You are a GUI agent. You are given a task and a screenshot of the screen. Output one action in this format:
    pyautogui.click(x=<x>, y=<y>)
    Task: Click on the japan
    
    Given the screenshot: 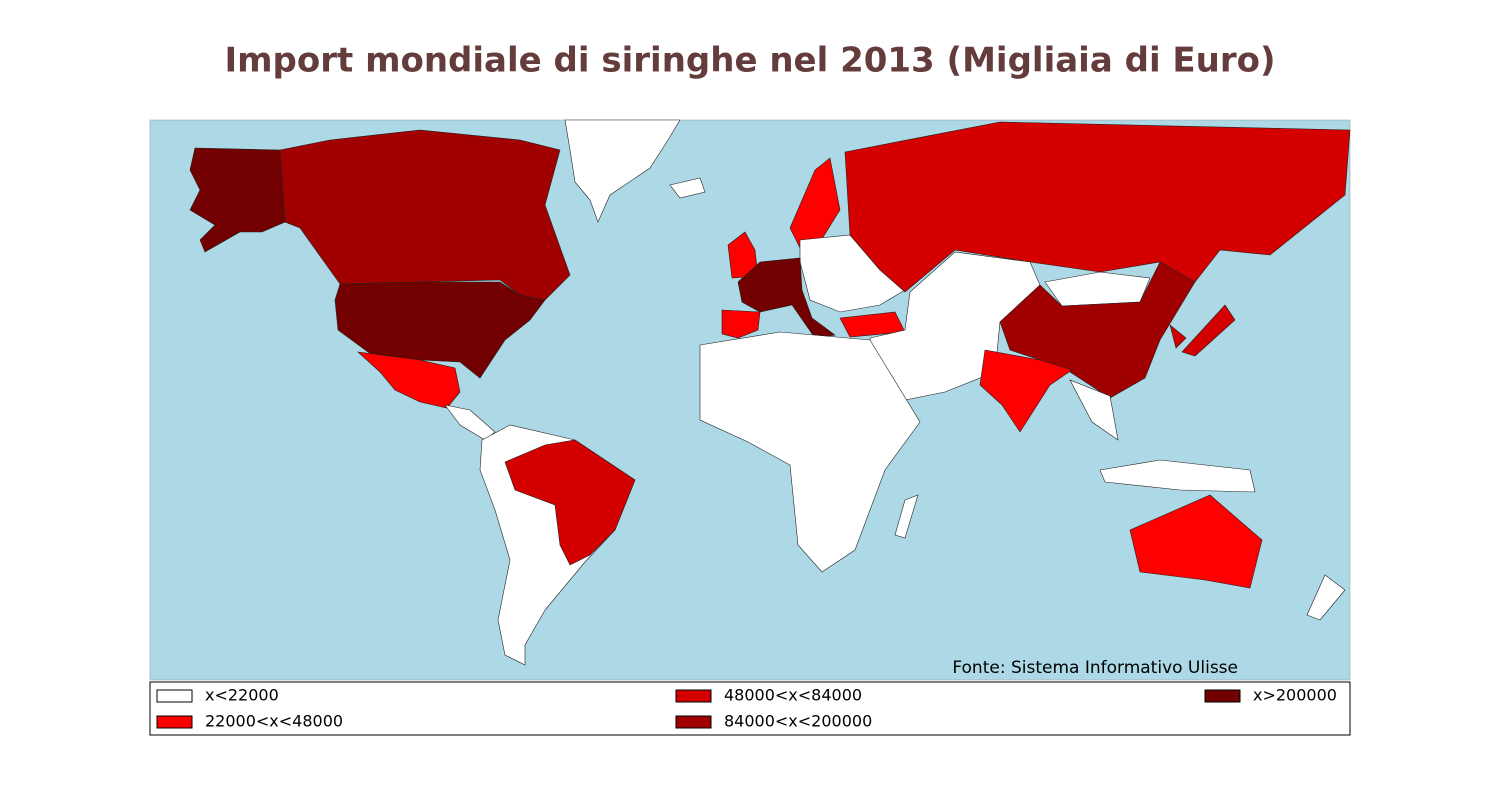 What is the action you would take?
    pyautogui.click(x=1208, y=330)
    